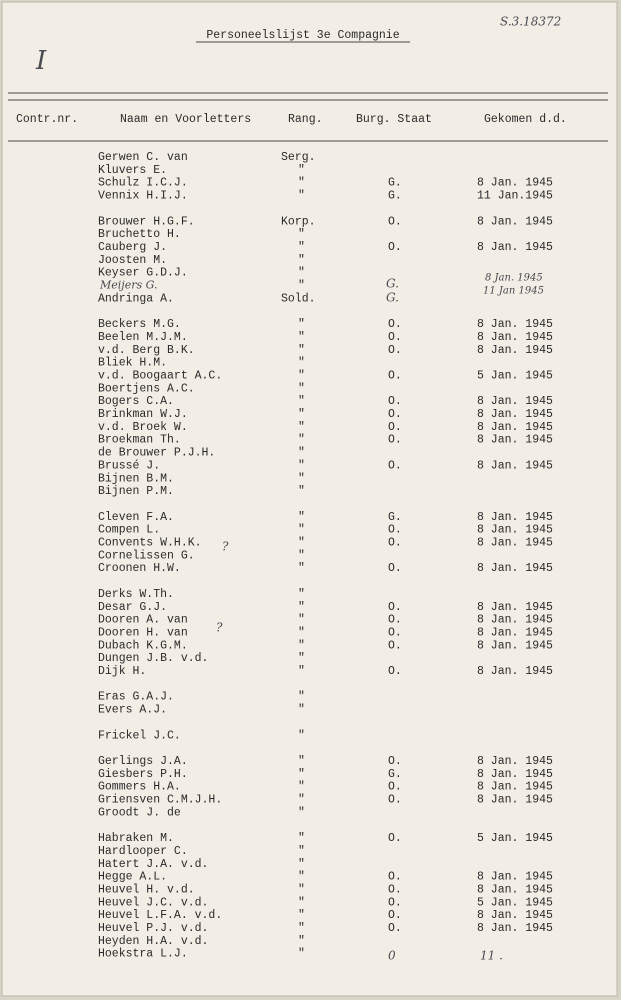 The height and width of the screenshot is (1000, 621). I want to click on name: Croonen H.W., so click(139, 568).